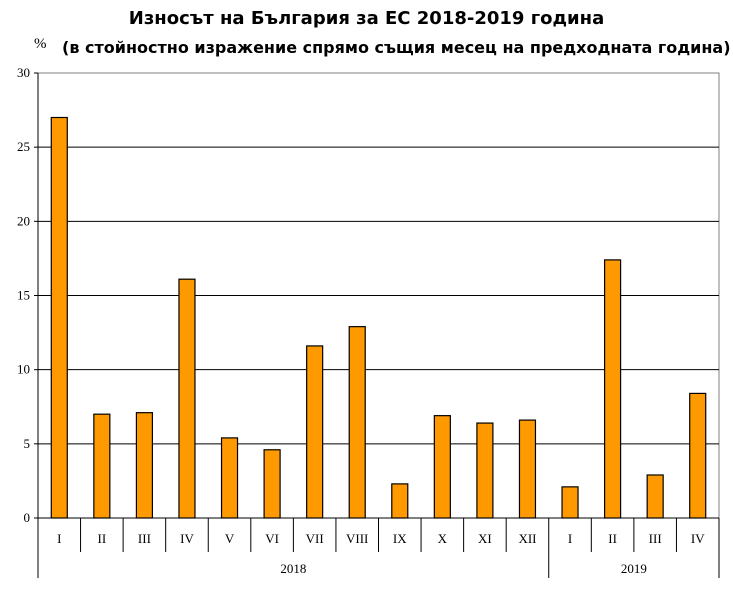 The height and width of the screenshot is (590, 733). What do you see at coordinates (40, 44) in the screenshot?
I see `y-axis-unit: %` at bounding box center [40, 44].